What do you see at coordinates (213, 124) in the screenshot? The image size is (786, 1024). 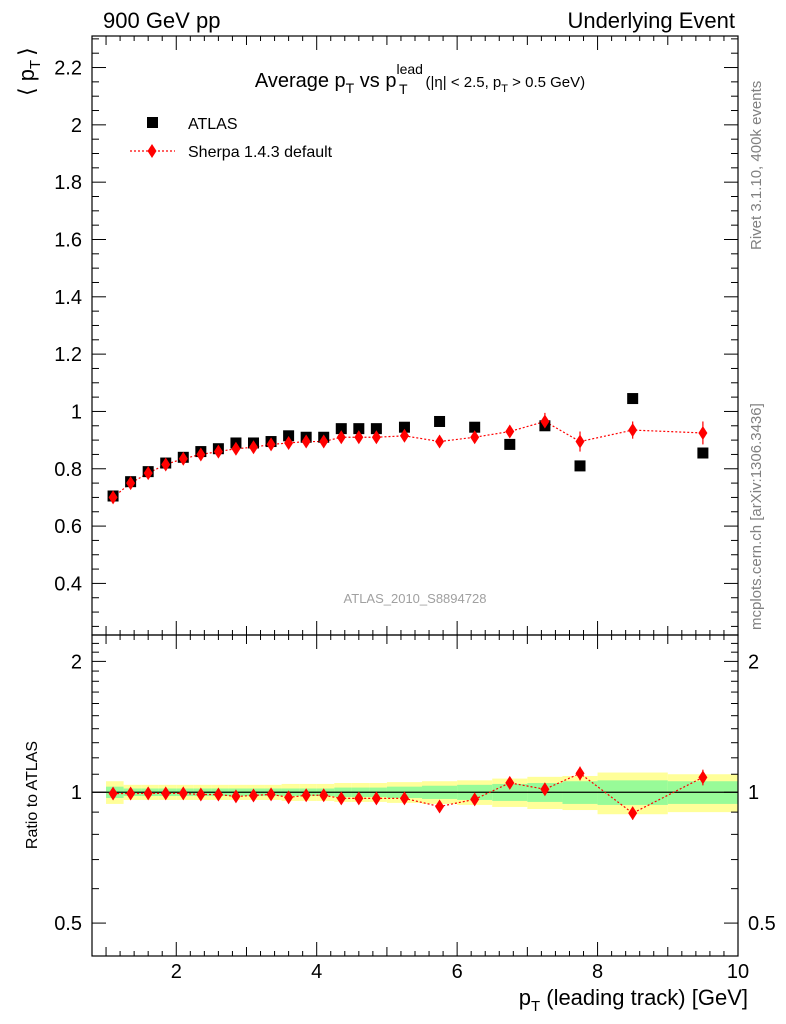 I see `legend-atlas-label: ATLAS` at bounding box center [213, 124].